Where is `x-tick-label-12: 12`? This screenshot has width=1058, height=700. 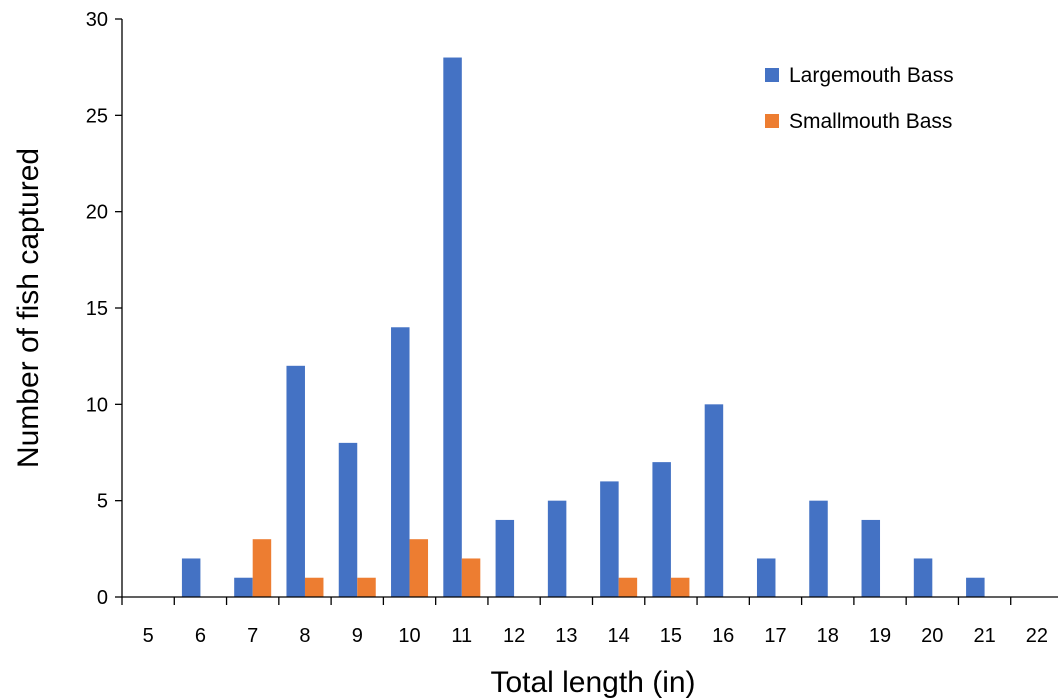 x-tick-label-12: 12 is located at coordinates (514, 636).